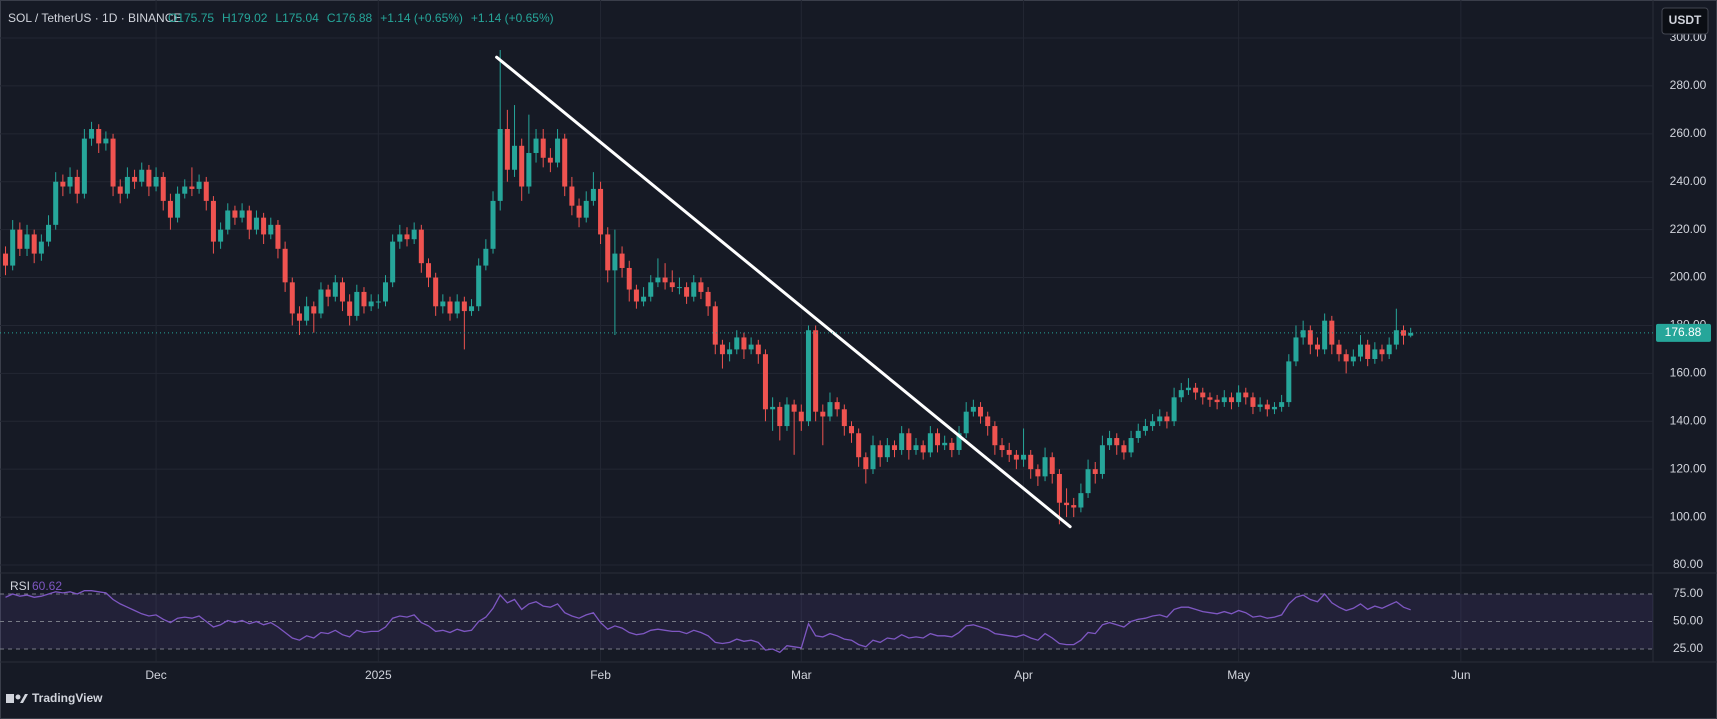  I want to click on currency: USDT, so click(1685, 20).